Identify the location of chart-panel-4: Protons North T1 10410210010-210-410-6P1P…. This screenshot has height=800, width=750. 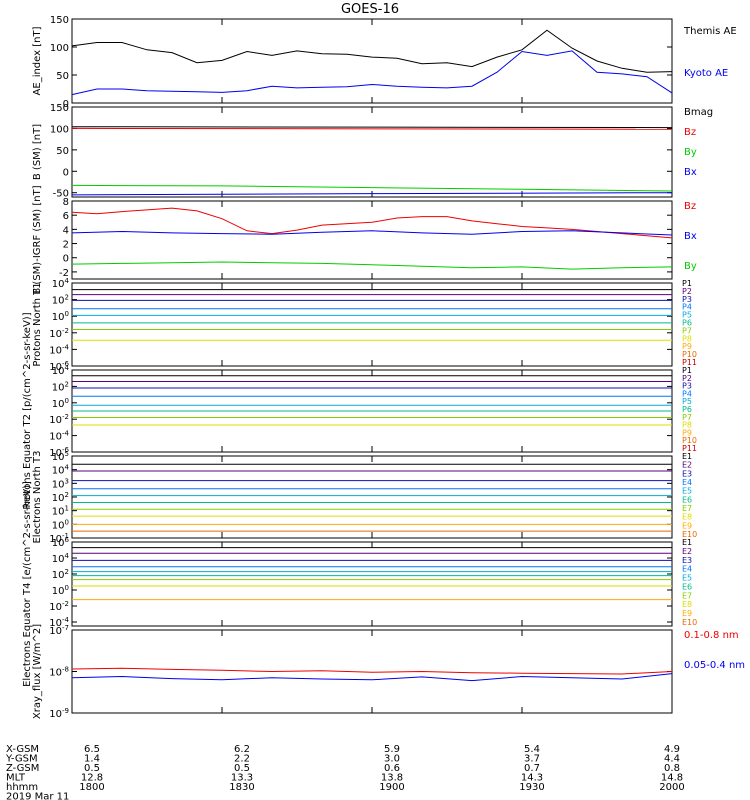
(364, 325).